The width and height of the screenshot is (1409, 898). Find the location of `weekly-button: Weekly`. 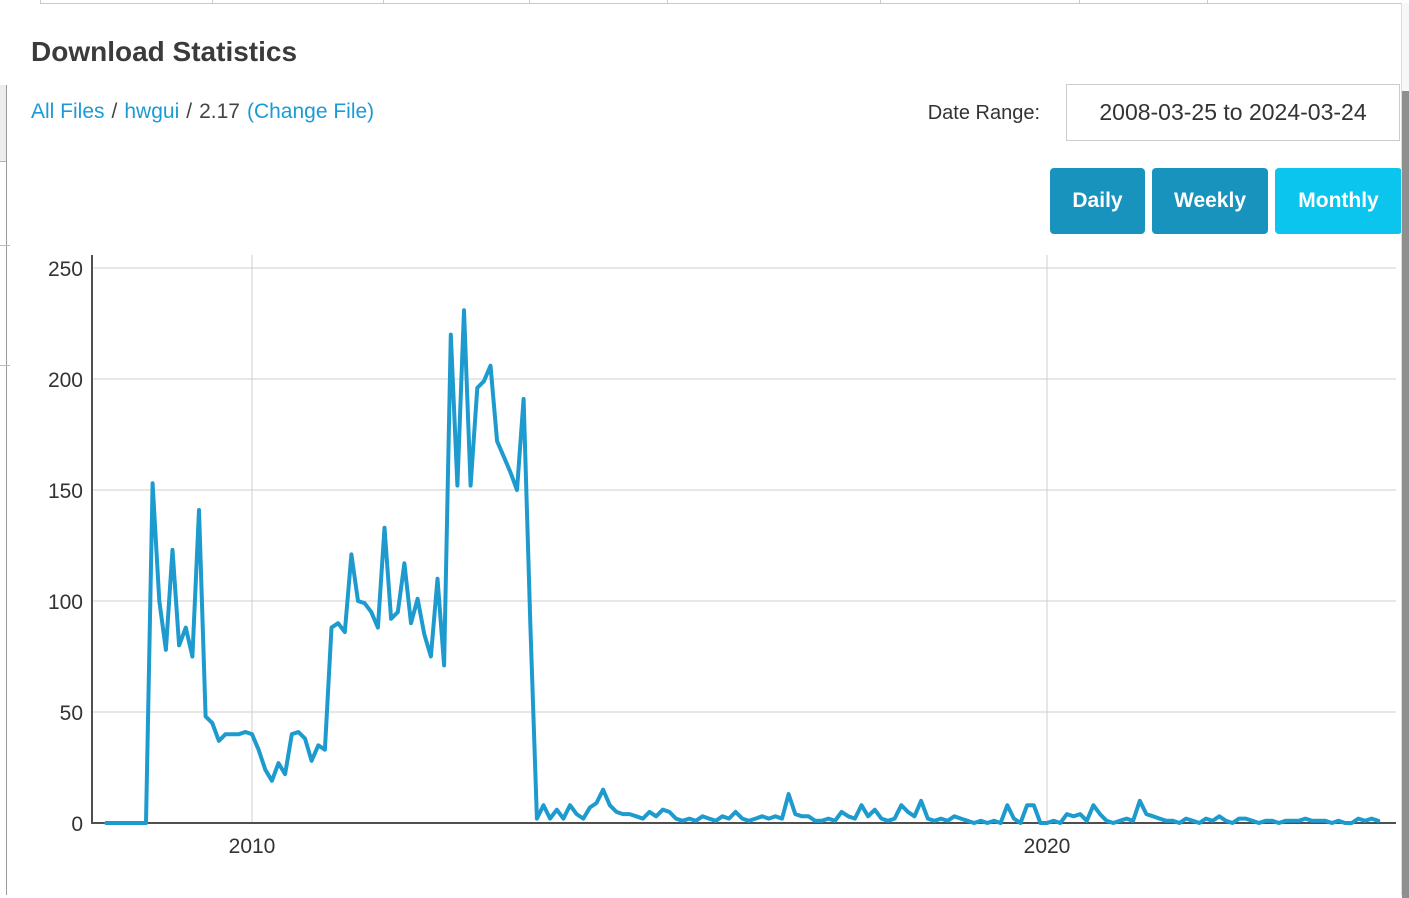

weekly-button: Weekly is located at coordinates (1210, 201).